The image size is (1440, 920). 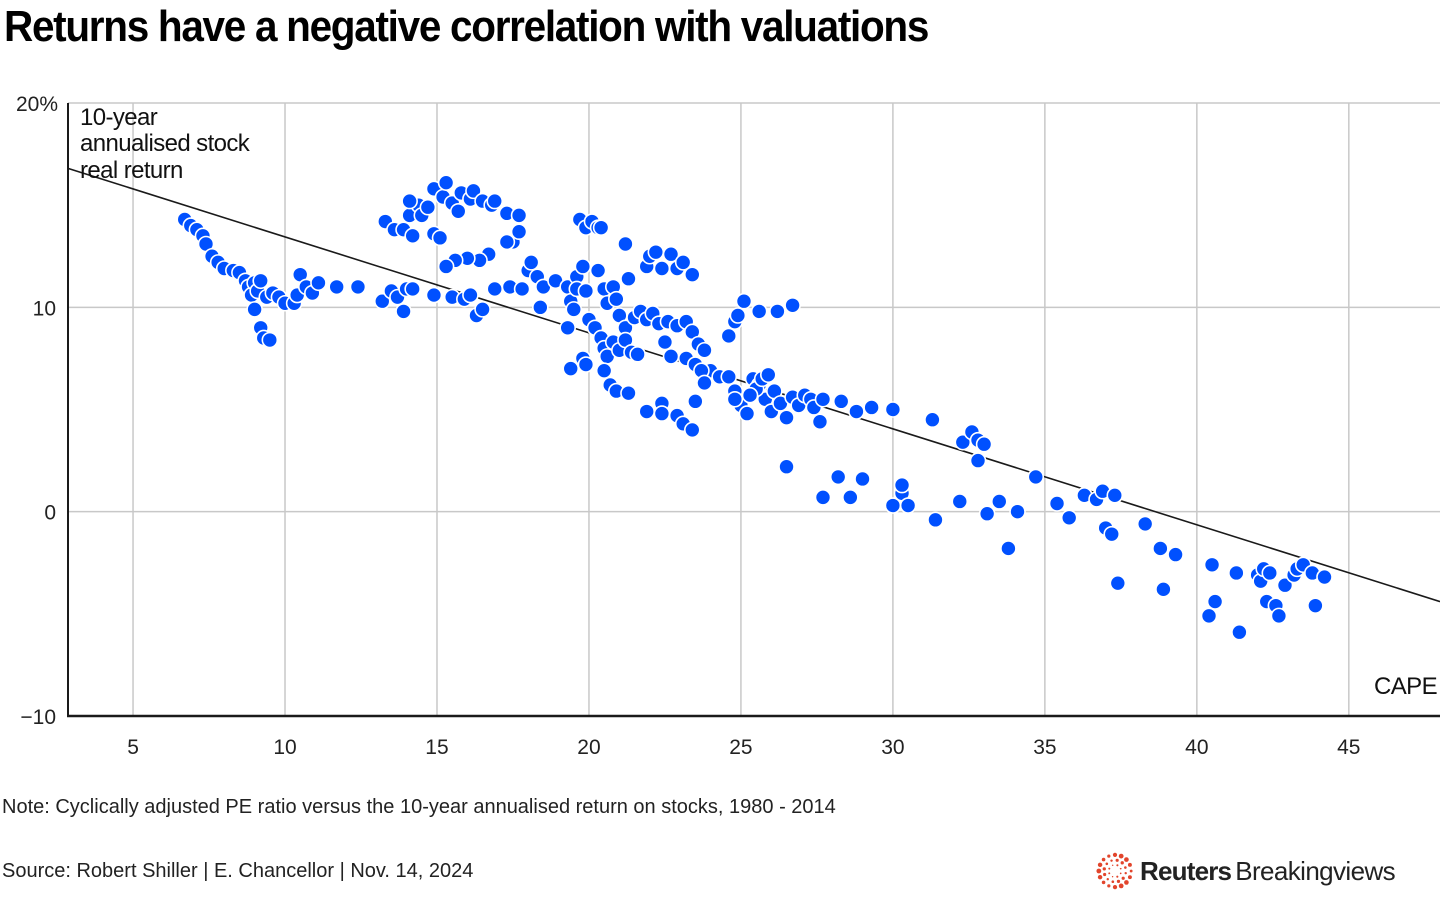 What do you see at coordinates (133, 747) in the screenshot?
I see `x-tick-label: 5` at bounding box center [133, 747].